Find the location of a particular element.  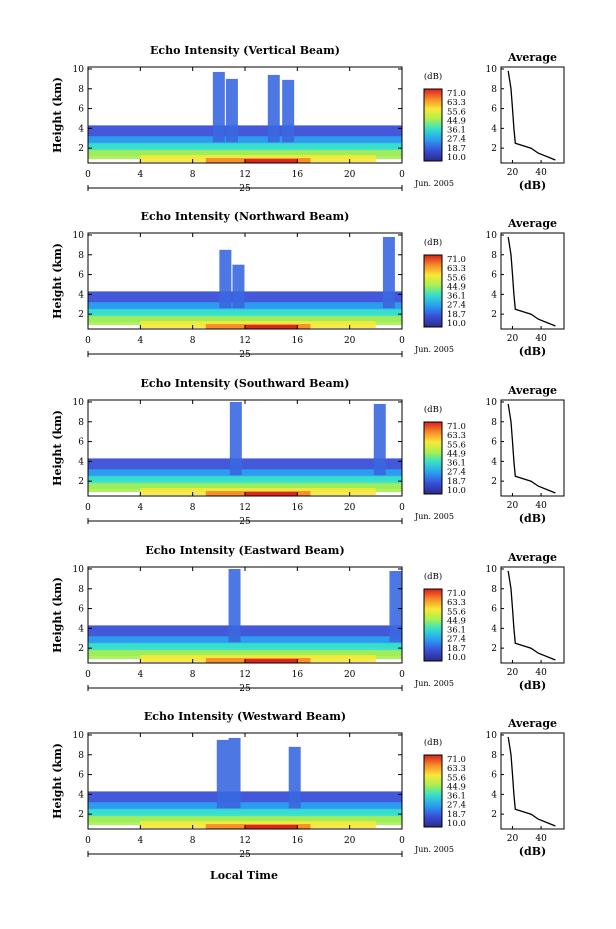

panel-title: Echo Intensity (Southward Beam) is located at coordinates (245, 383).